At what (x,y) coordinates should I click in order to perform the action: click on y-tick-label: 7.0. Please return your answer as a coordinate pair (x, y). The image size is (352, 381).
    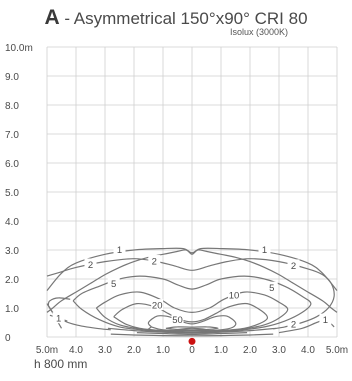
    Looking at the image, I should click on (12, 135).